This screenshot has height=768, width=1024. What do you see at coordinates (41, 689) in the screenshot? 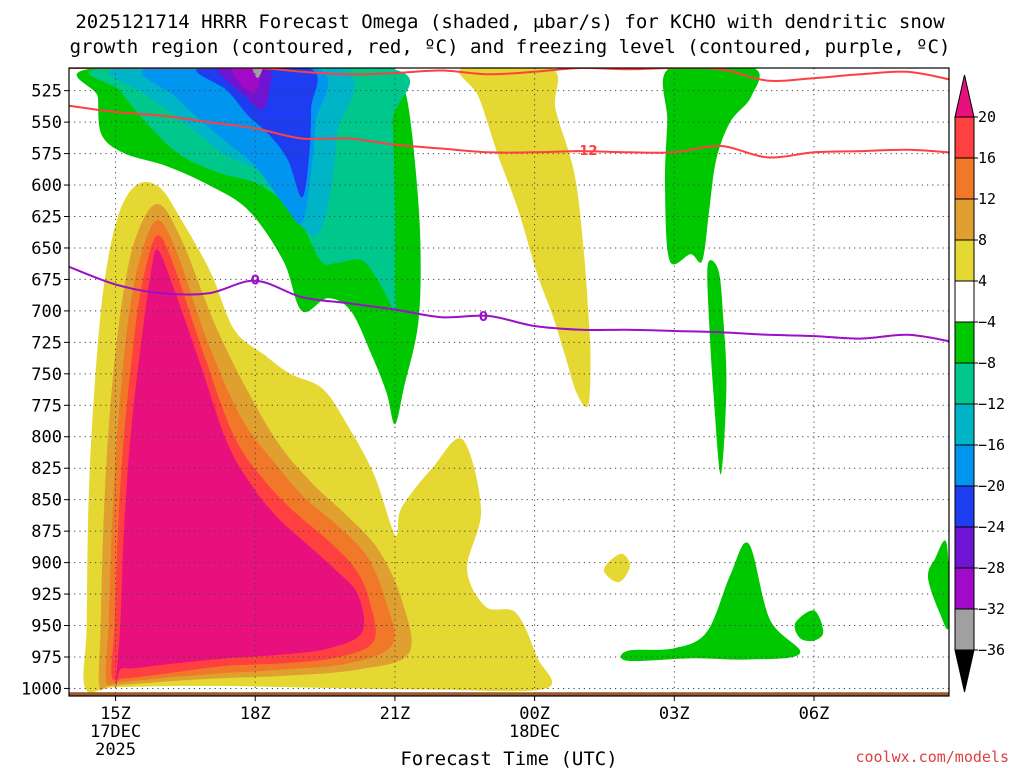
I see `y-tick-label-1000: 1000` at bounding box center [41, 689].